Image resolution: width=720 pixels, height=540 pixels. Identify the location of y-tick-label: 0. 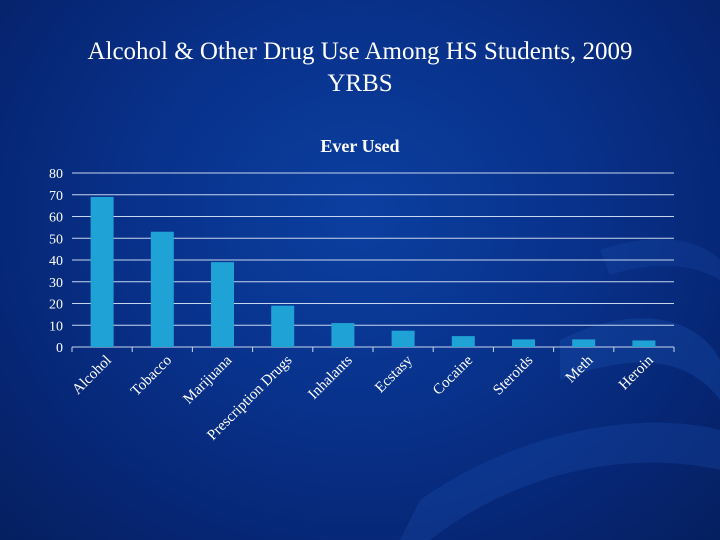
(59, 348).